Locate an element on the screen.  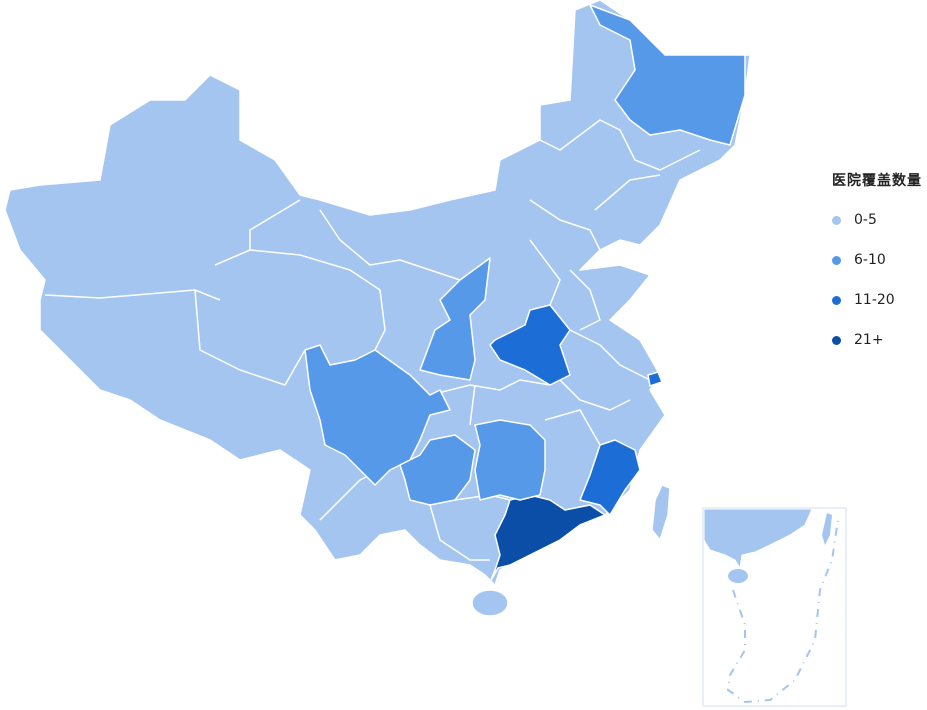
legend-item-11-20: 11-20 is located at coordinates (877, 300).